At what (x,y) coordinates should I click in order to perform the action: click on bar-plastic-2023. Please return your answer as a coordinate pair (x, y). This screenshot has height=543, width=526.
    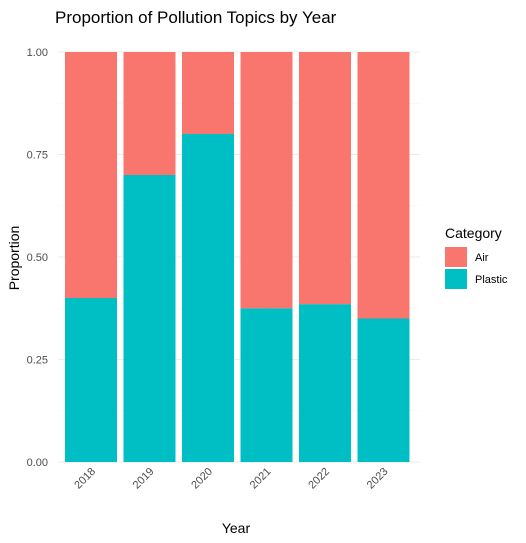
    Looking at the image, I should click on (383, 390).